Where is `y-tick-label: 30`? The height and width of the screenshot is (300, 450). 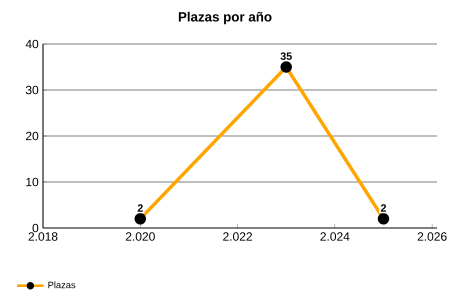 y-tick-label: 30 is located at coordinates (32, 90).